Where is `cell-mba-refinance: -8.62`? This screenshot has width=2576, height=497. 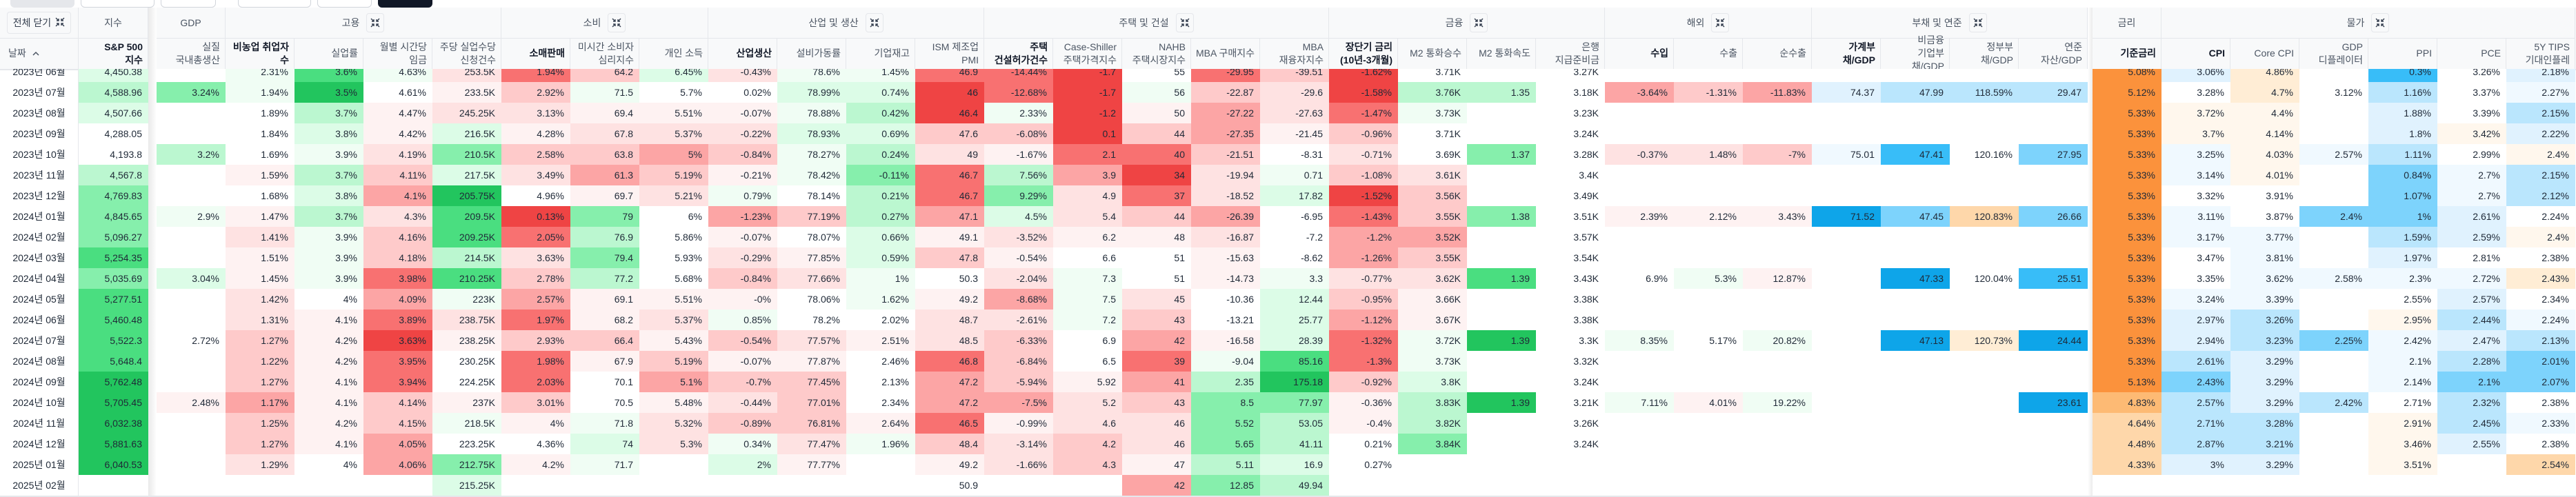 cell-mba-refinance: -8.62 is located at coordinates (1294, 257).